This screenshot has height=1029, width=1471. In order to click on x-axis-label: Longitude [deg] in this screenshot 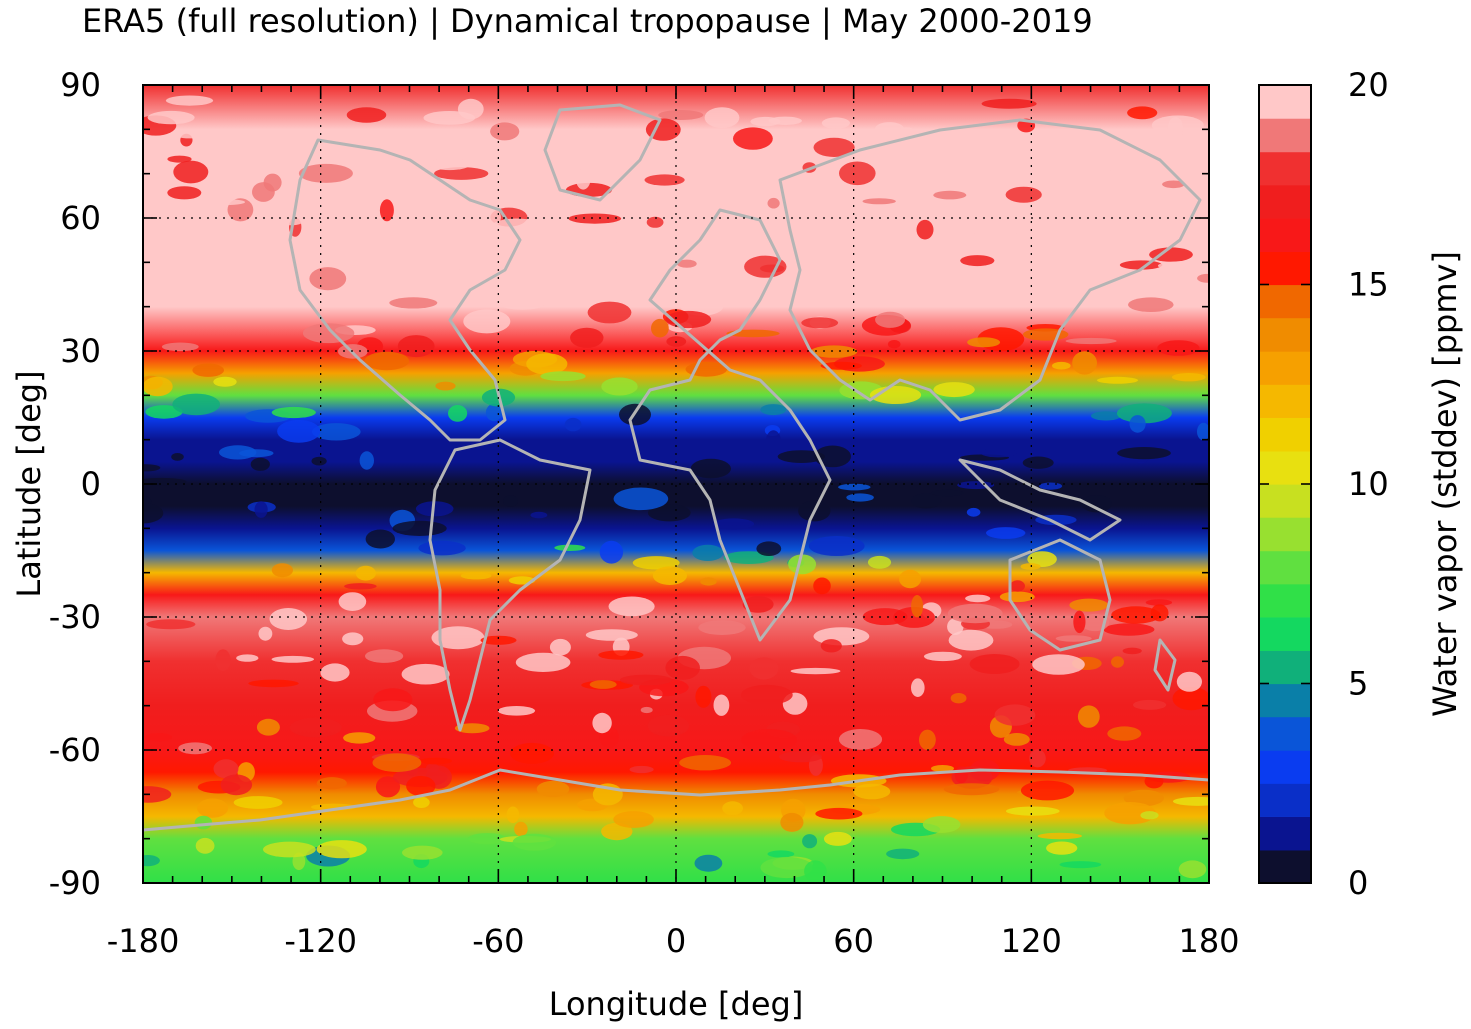, I will do `click(676, 1004)`.